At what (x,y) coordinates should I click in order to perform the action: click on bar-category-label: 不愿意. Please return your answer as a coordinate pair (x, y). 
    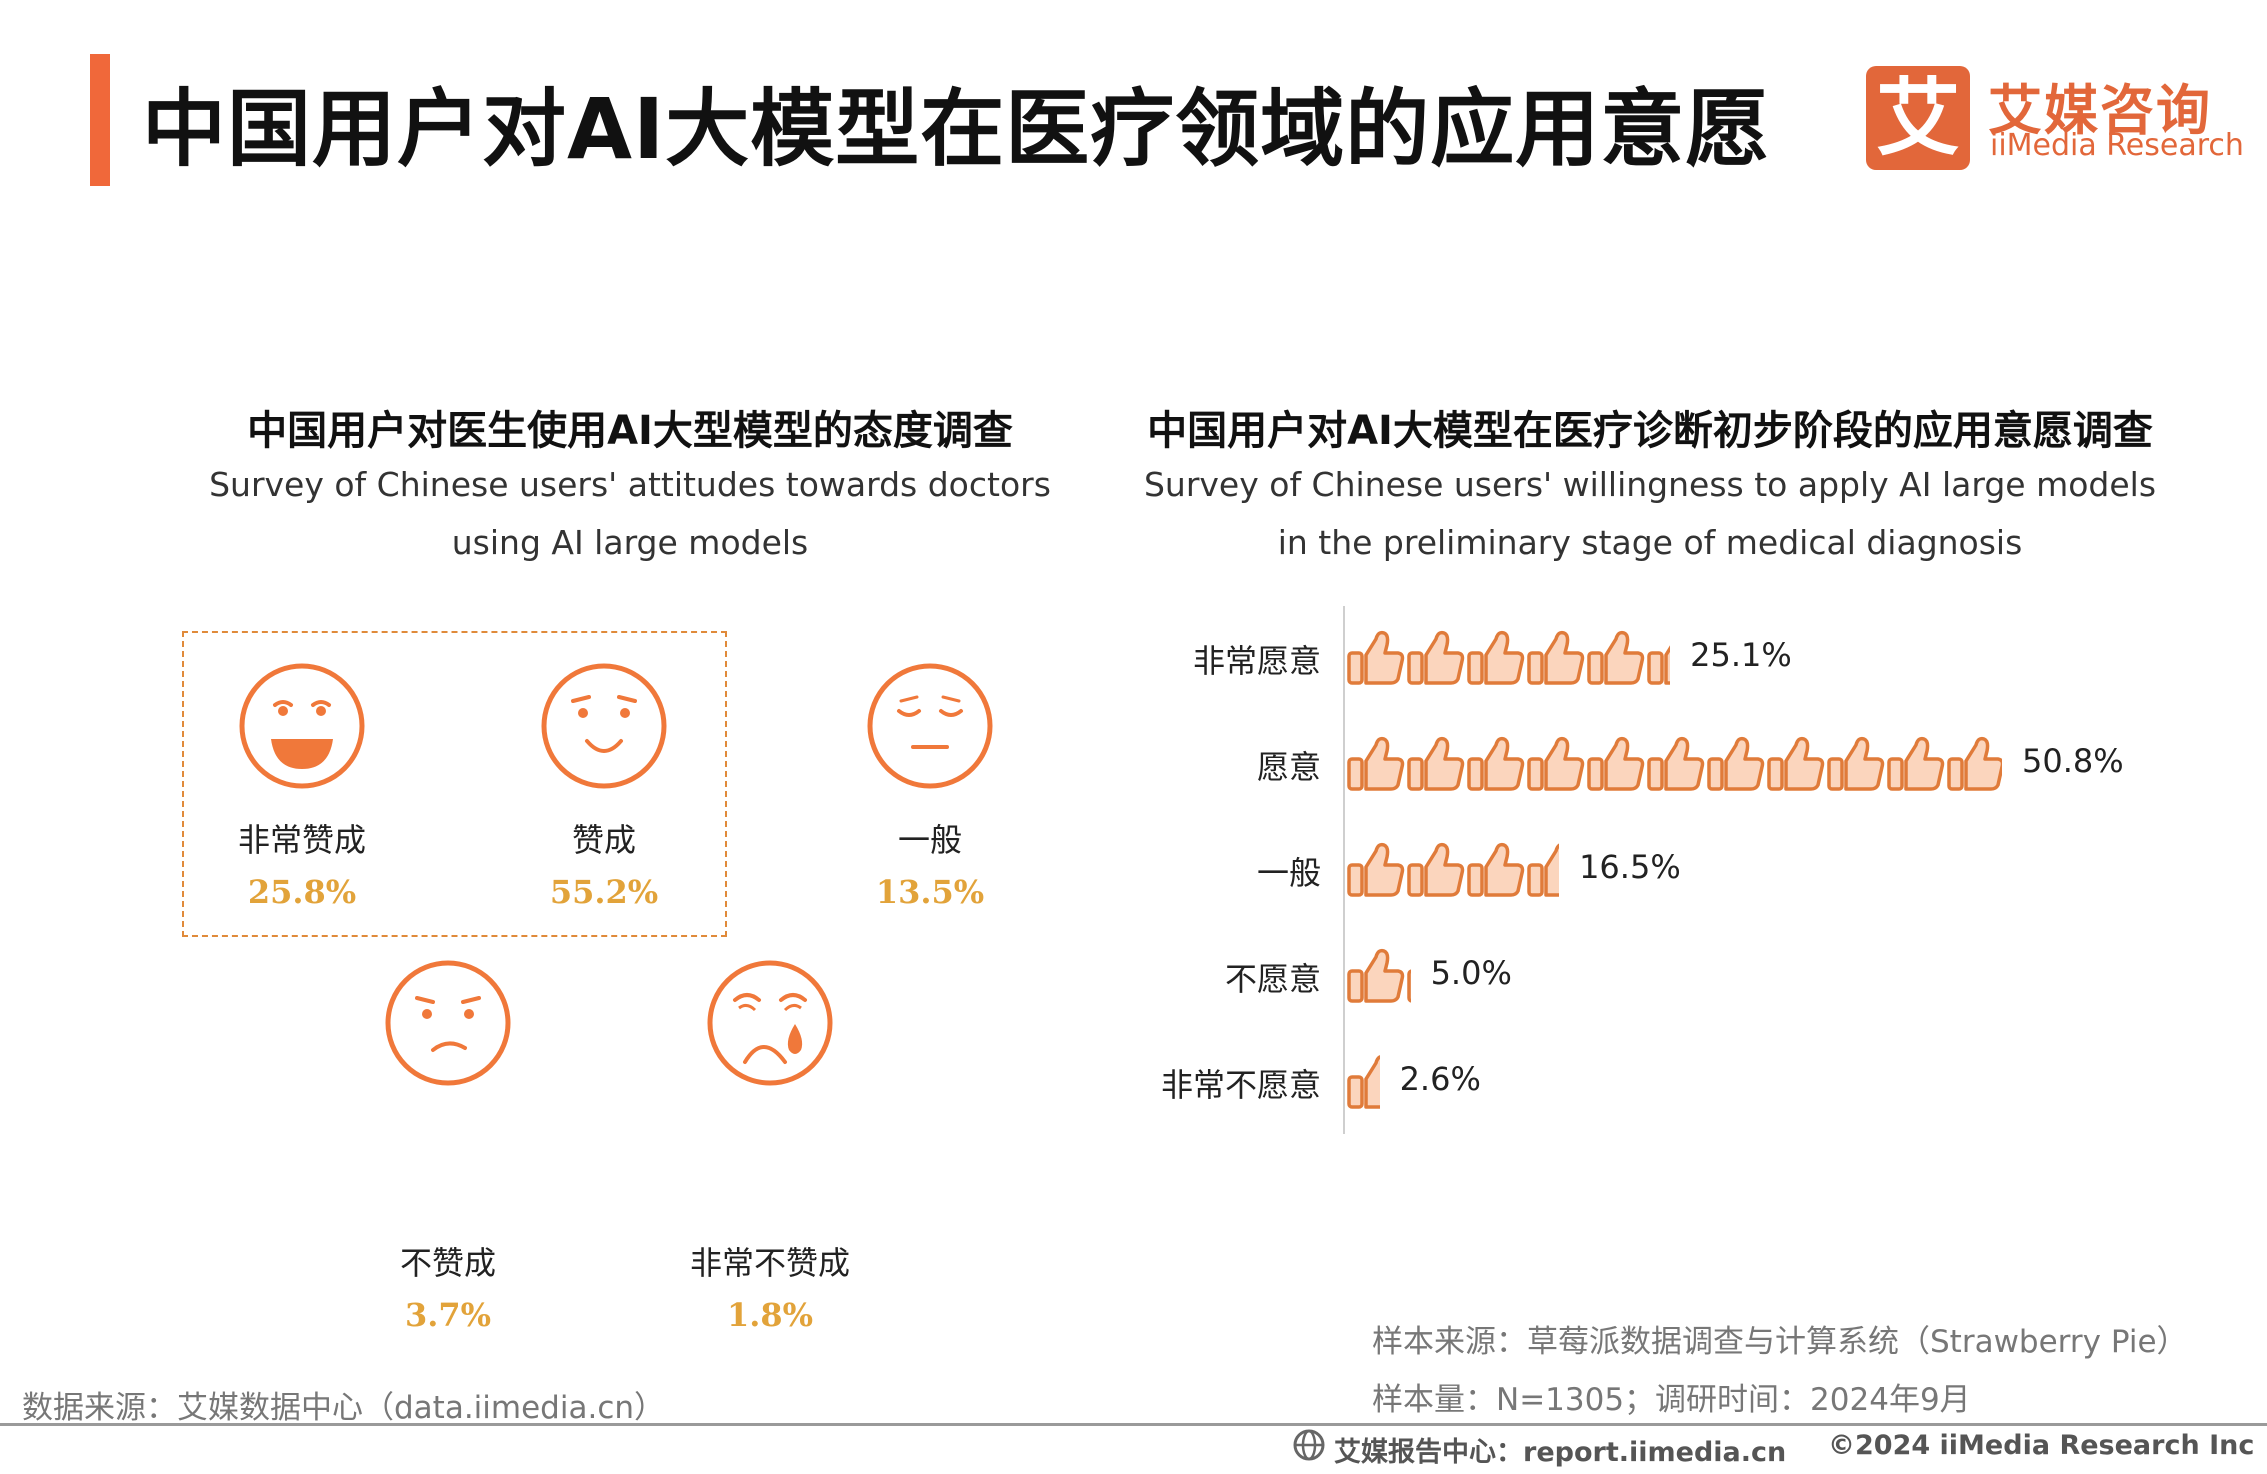
    Looking at the image, I should click on (1272, 979).